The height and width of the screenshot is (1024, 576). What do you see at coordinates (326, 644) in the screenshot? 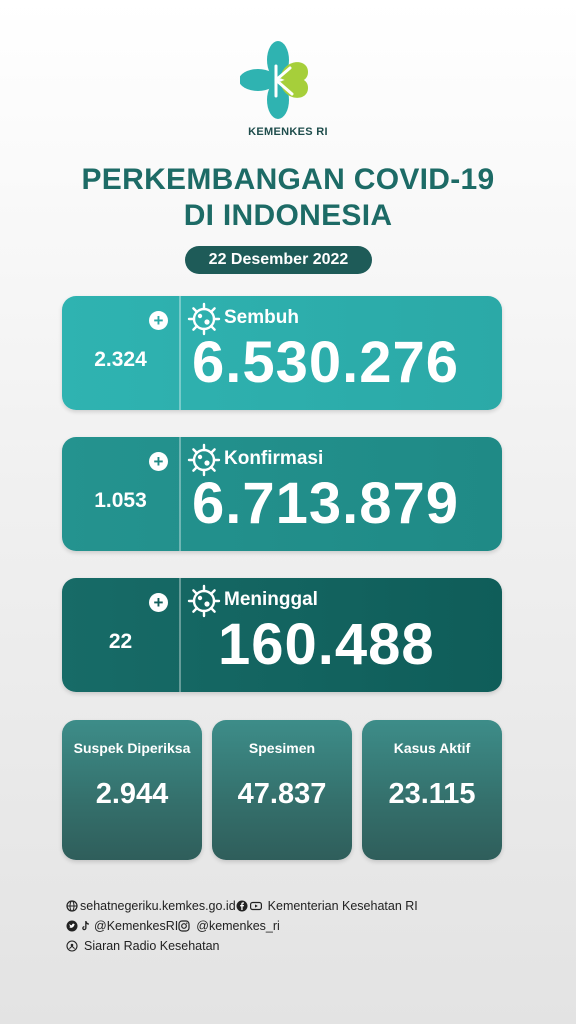
I see `card-value: 160.488` at bounding box center [326, 644].